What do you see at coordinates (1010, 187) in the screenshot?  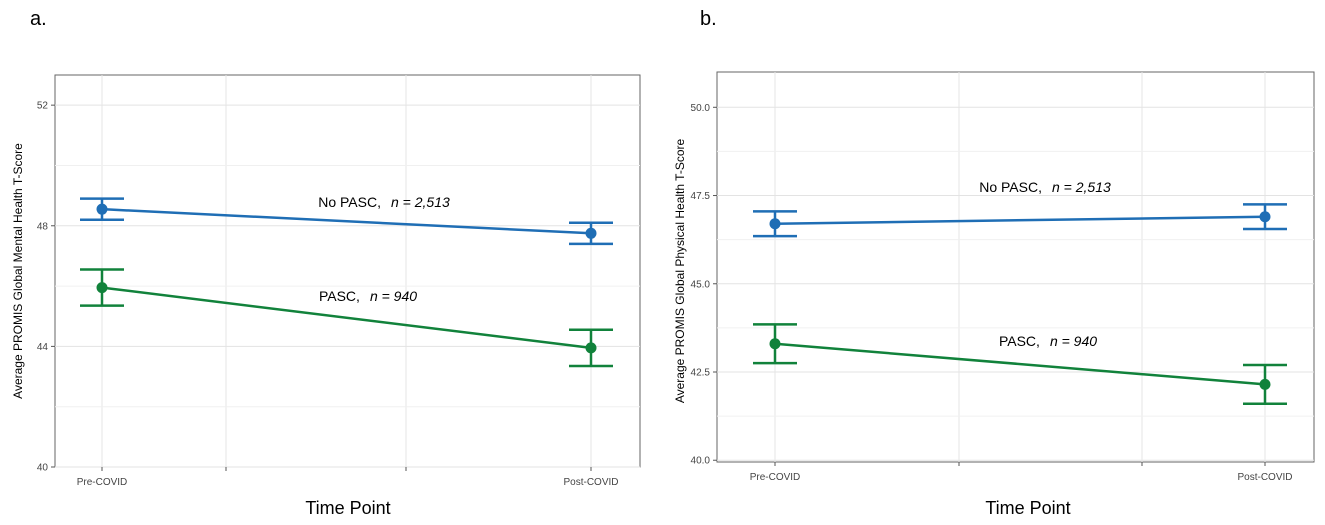 I see `panel-b-no-pasc-label: No PASC,` at bounding box center [1010, 187].